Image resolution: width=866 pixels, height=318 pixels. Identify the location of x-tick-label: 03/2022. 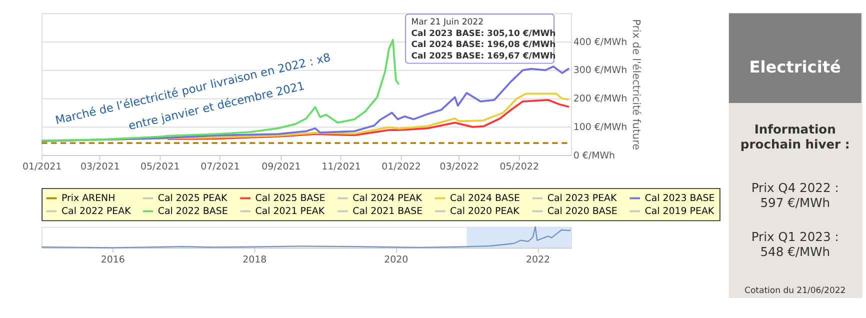
(459, 167).